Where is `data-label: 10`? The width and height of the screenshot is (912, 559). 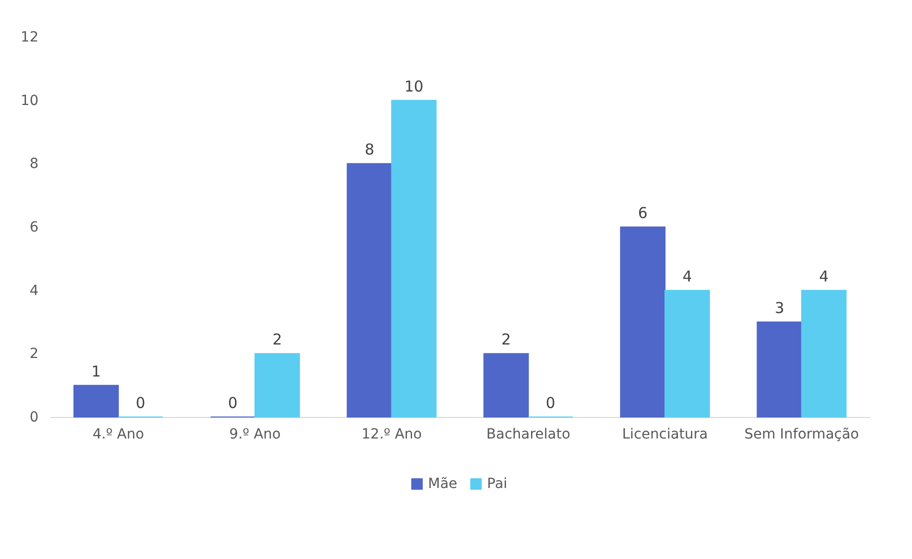
data-label: 10 is located at coordinates (414, 86).